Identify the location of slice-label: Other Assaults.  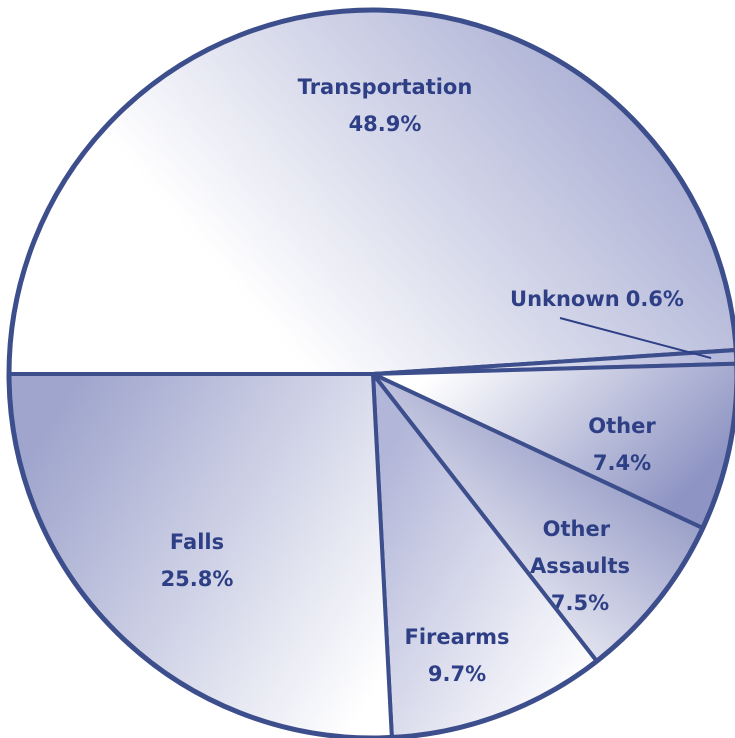
(580, 547).